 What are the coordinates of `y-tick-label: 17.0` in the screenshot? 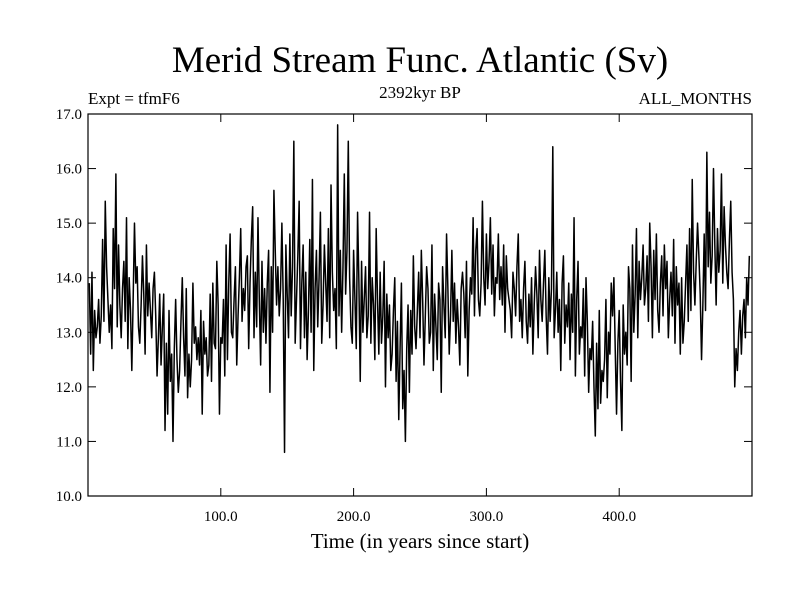 It's located at (69, 115).